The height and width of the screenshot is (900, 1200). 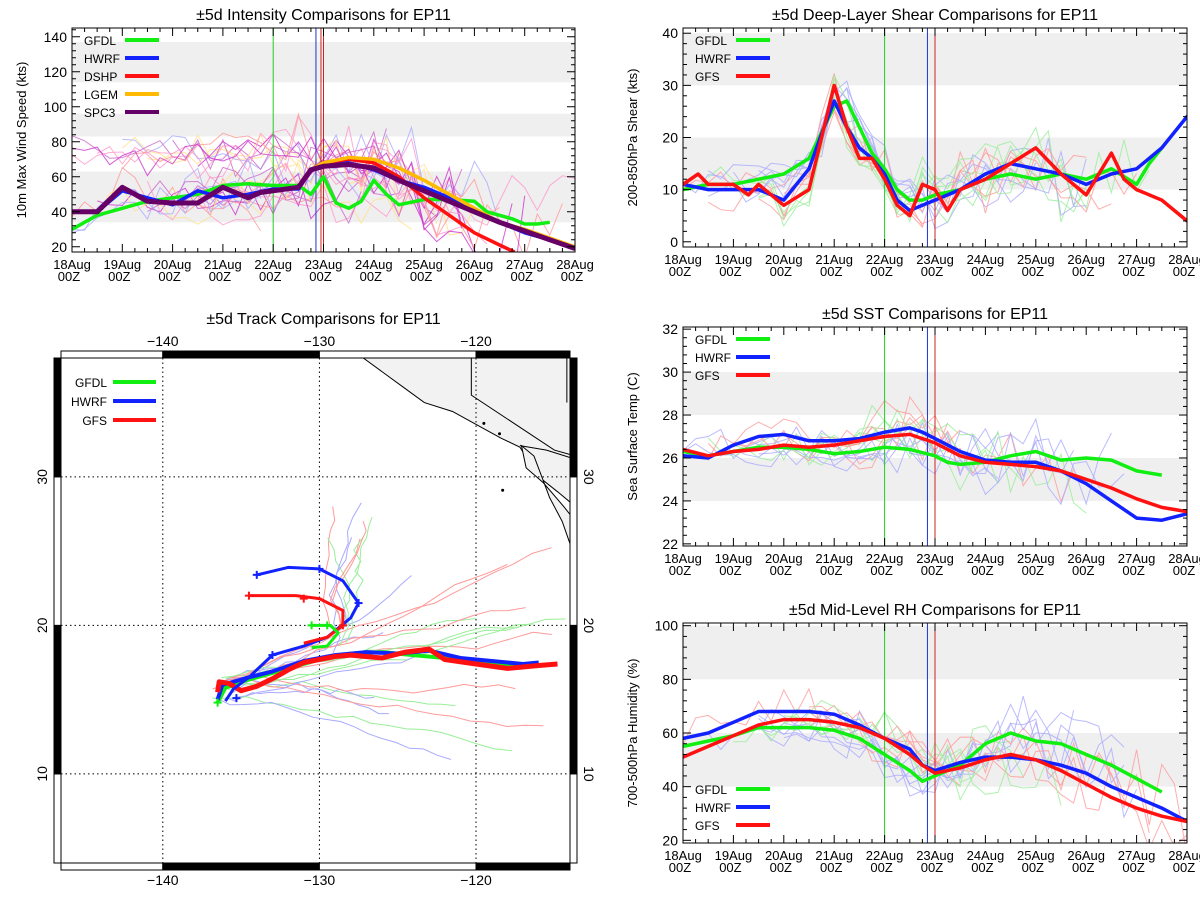 I want to click on series-line-spc3, so click(x=323, y=206).